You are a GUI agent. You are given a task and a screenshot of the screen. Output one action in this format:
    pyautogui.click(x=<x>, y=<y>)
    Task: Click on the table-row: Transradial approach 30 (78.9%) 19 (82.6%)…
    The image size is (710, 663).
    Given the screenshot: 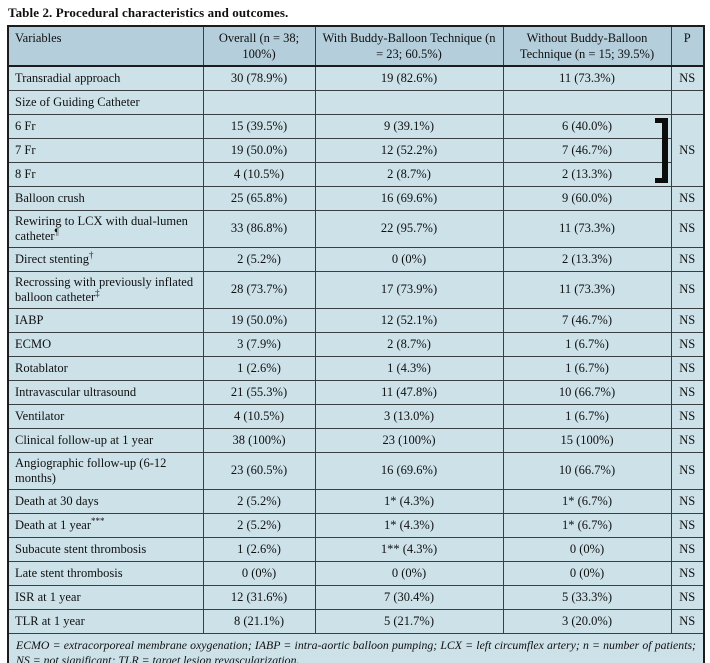 What is the action you would take?
    pyautogui.click(x=356, y=78)
    